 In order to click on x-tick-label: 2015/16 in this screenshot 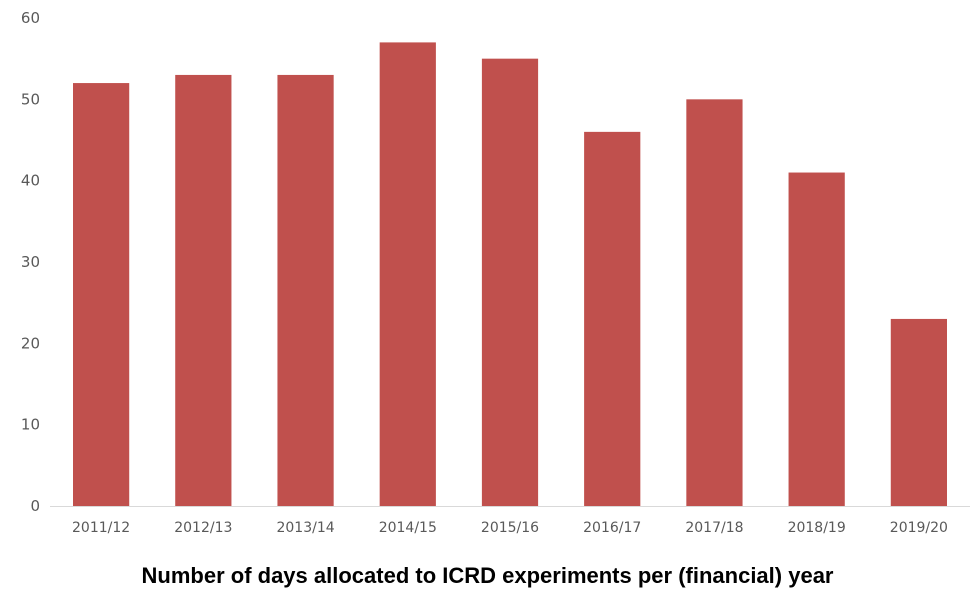, I will do `click(510, 528)`.